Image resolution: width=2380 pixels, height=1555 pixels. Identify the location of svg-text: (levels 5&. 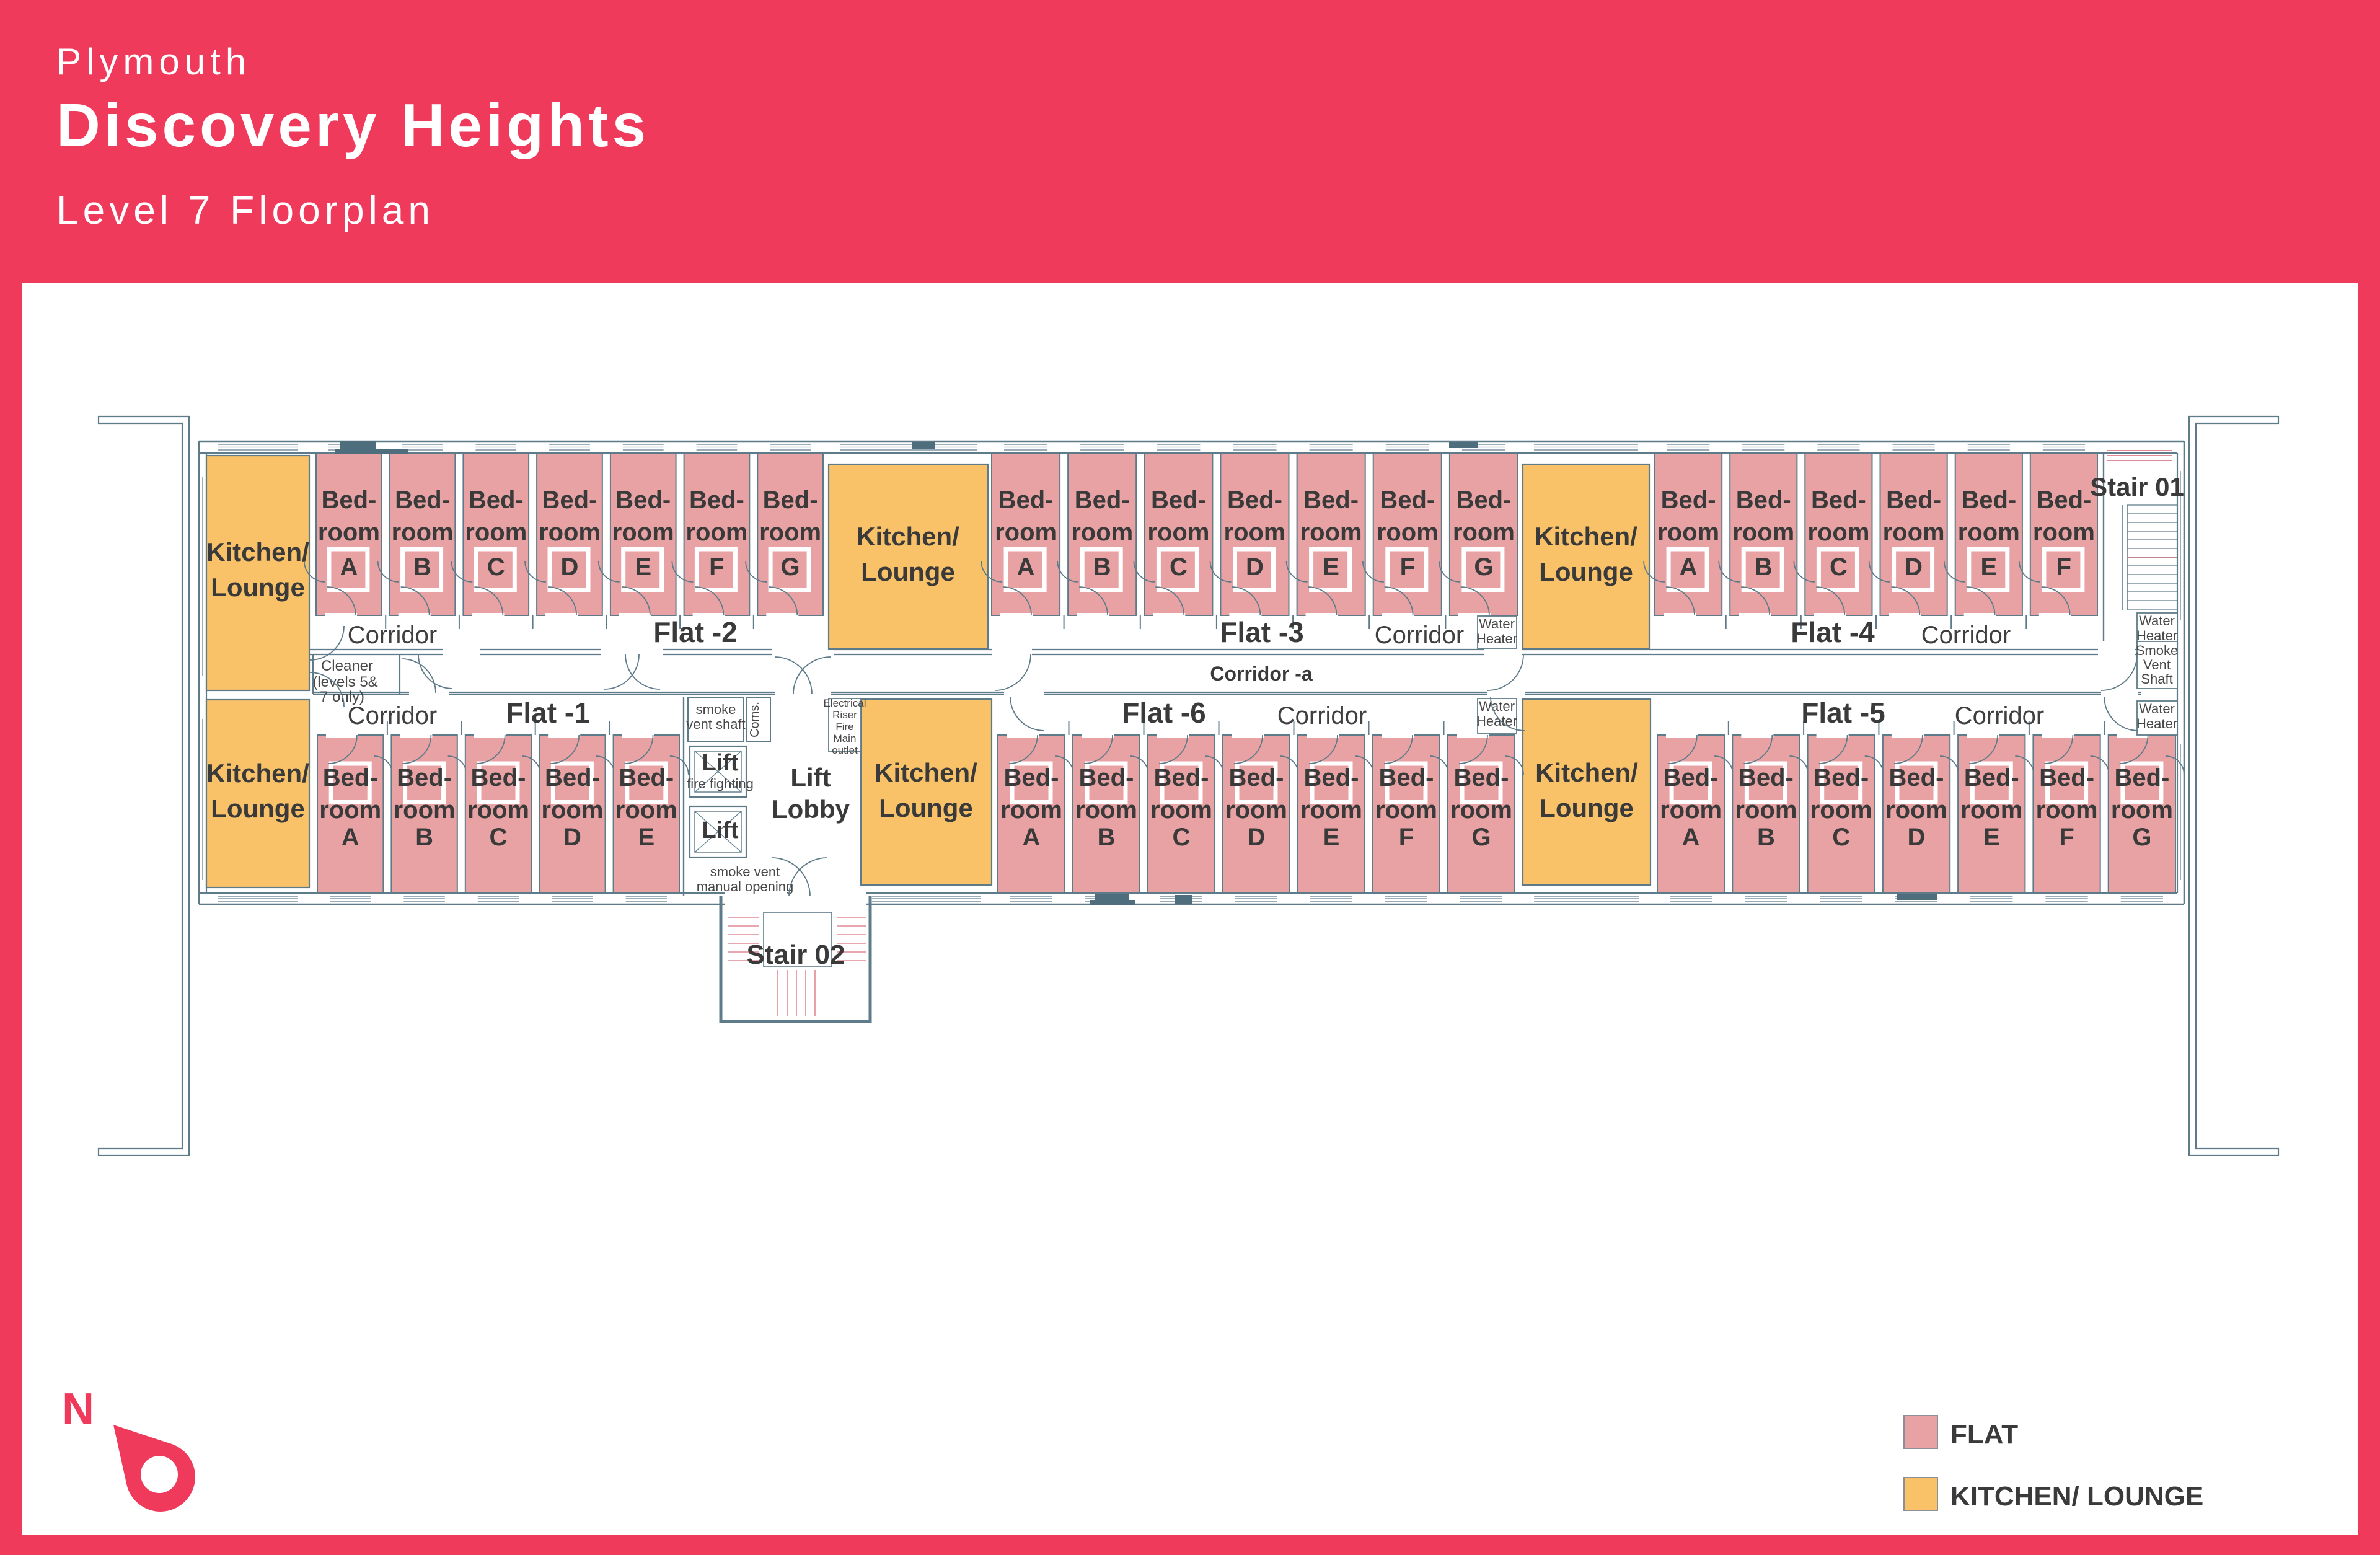
(344, 682).